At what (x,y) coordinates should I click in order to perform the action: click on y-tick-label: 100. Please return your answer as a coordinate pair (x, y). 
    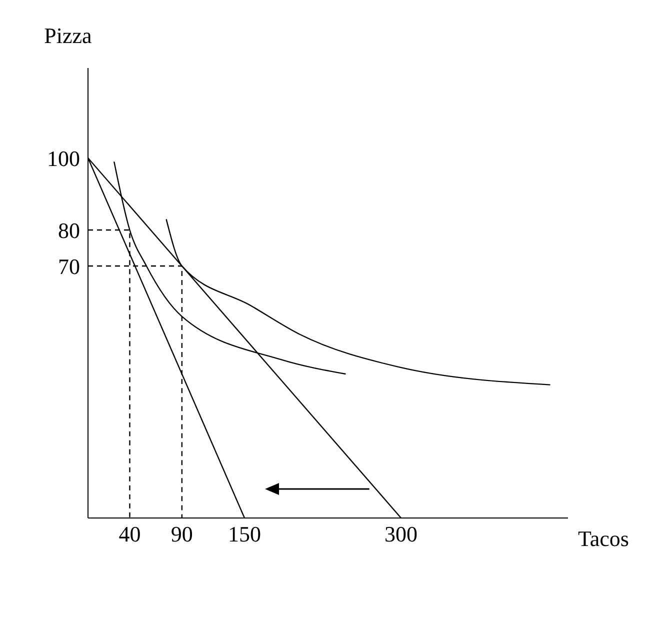
    Looking at the image, I should click on (63, 158).